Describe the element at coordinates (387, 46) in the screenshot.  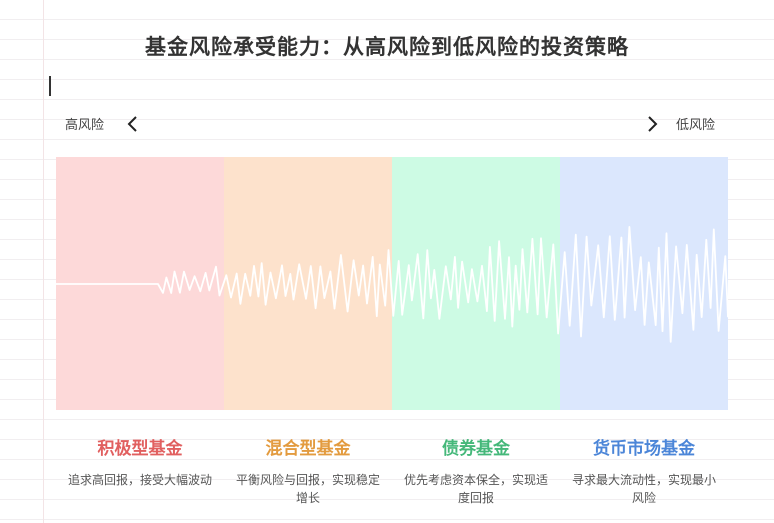
I see `page-title: 基金风险承受能力：从高风险到低风险的投资策略` at that location.